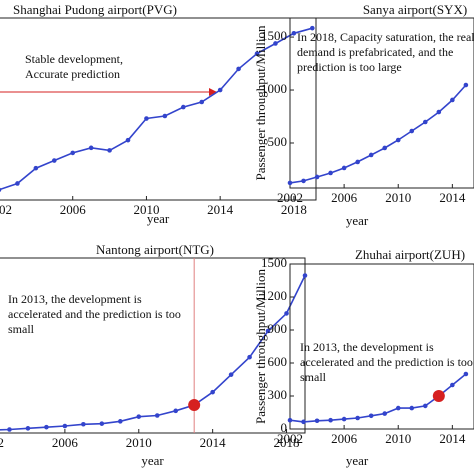 The height and width of the screenshot is (474, 474). Describe the element at coordinates (375, 52) in the screenshot. I see `annotation: demand is prefabricated, and the` at that location.